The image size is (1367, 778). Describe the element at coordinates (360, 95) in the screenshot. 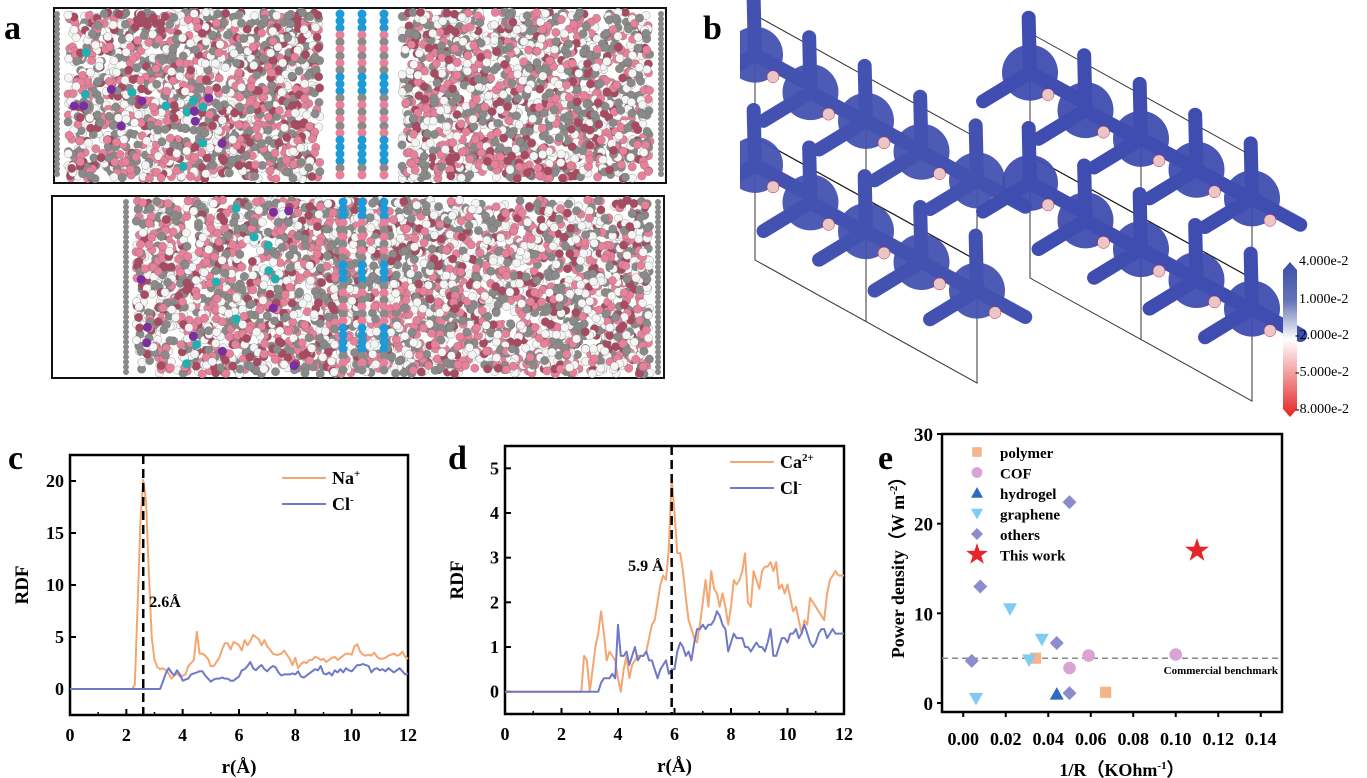

I see `simulation-box-top` at that location.